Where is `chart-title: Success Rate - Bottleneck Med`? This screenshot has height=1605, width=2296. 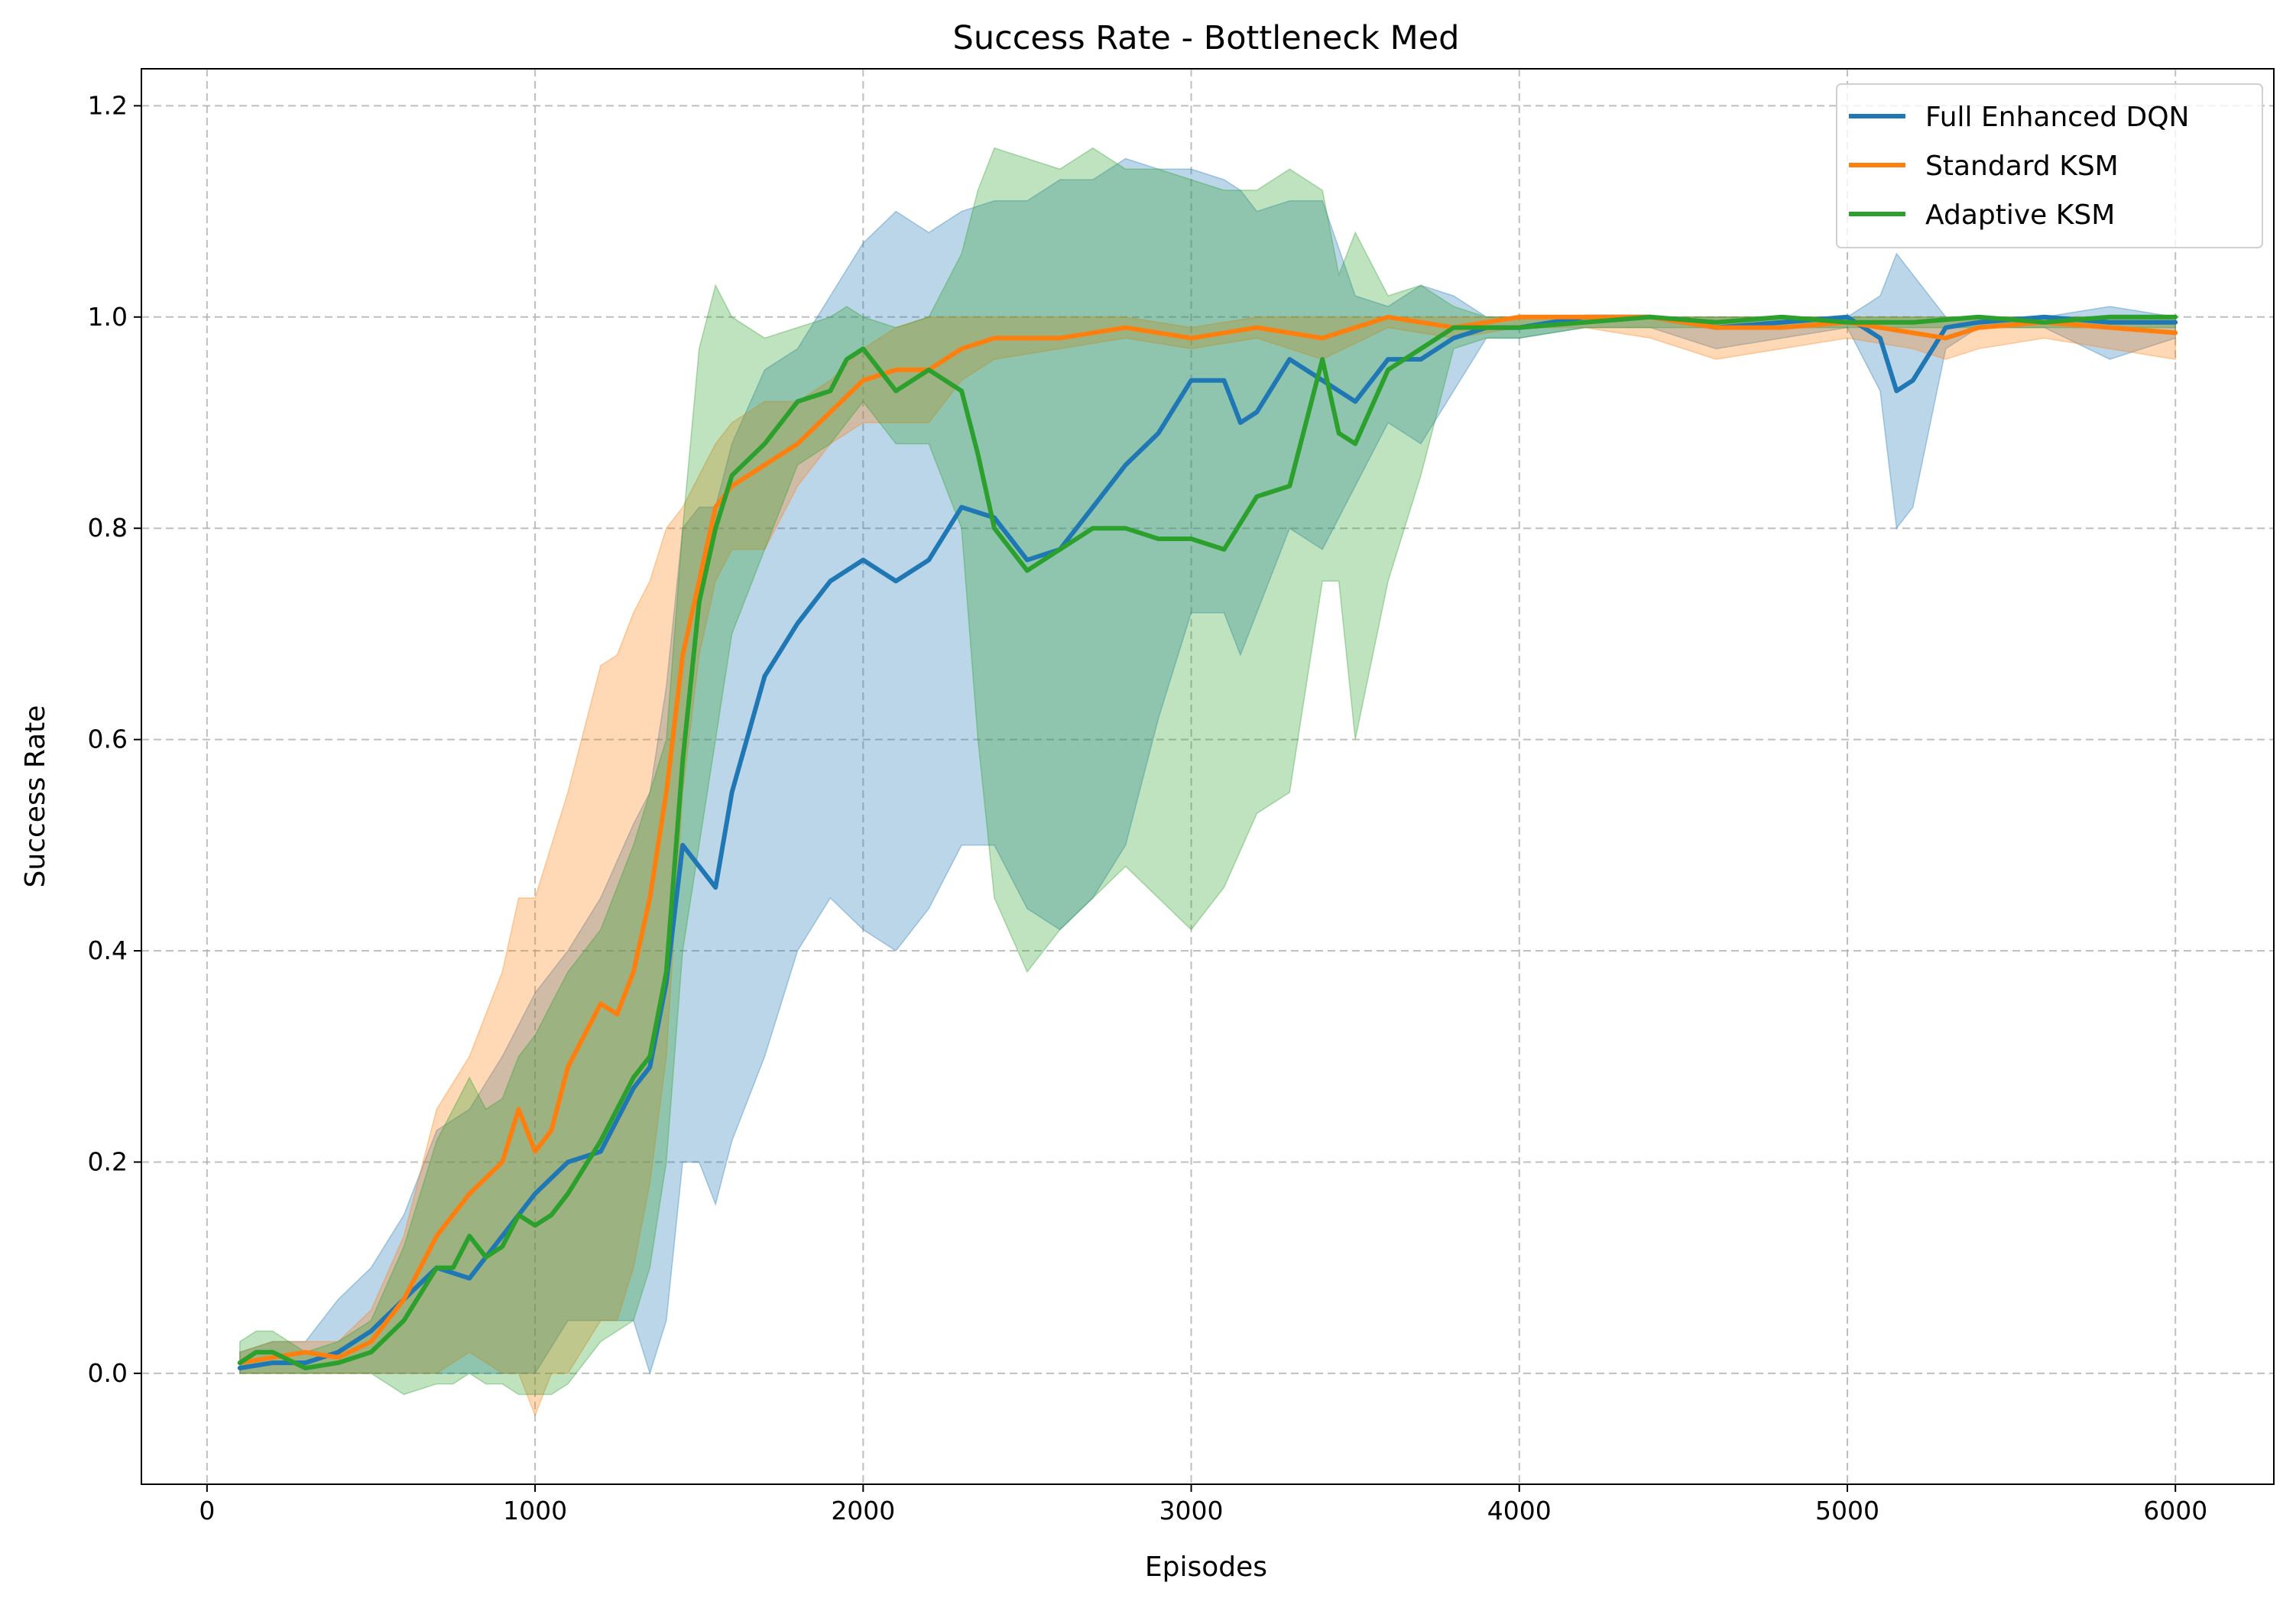 chart-title: Success Rate - Bottleneck Med is located at coordinates (1206, 38).